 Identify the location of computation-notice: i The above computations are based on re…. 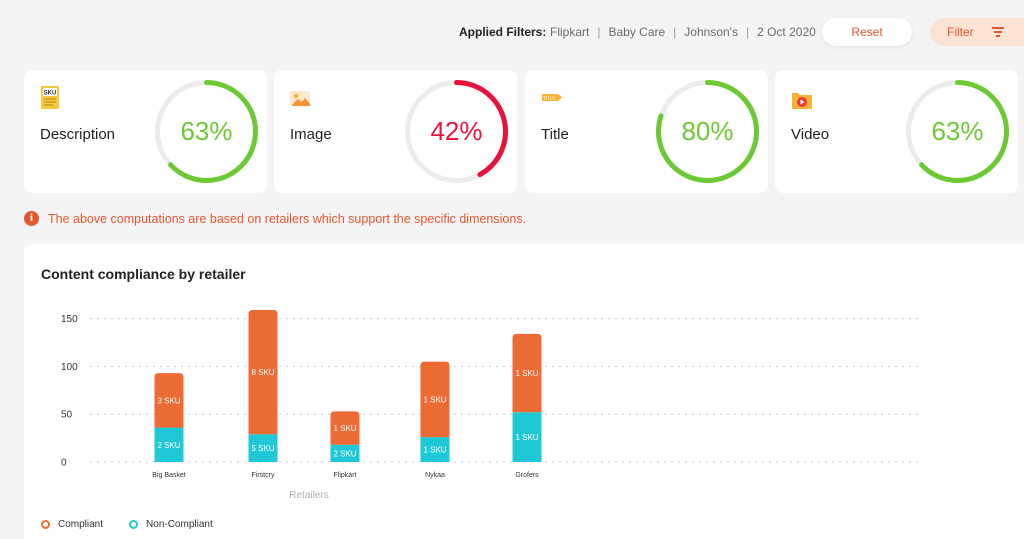
(275, 218).